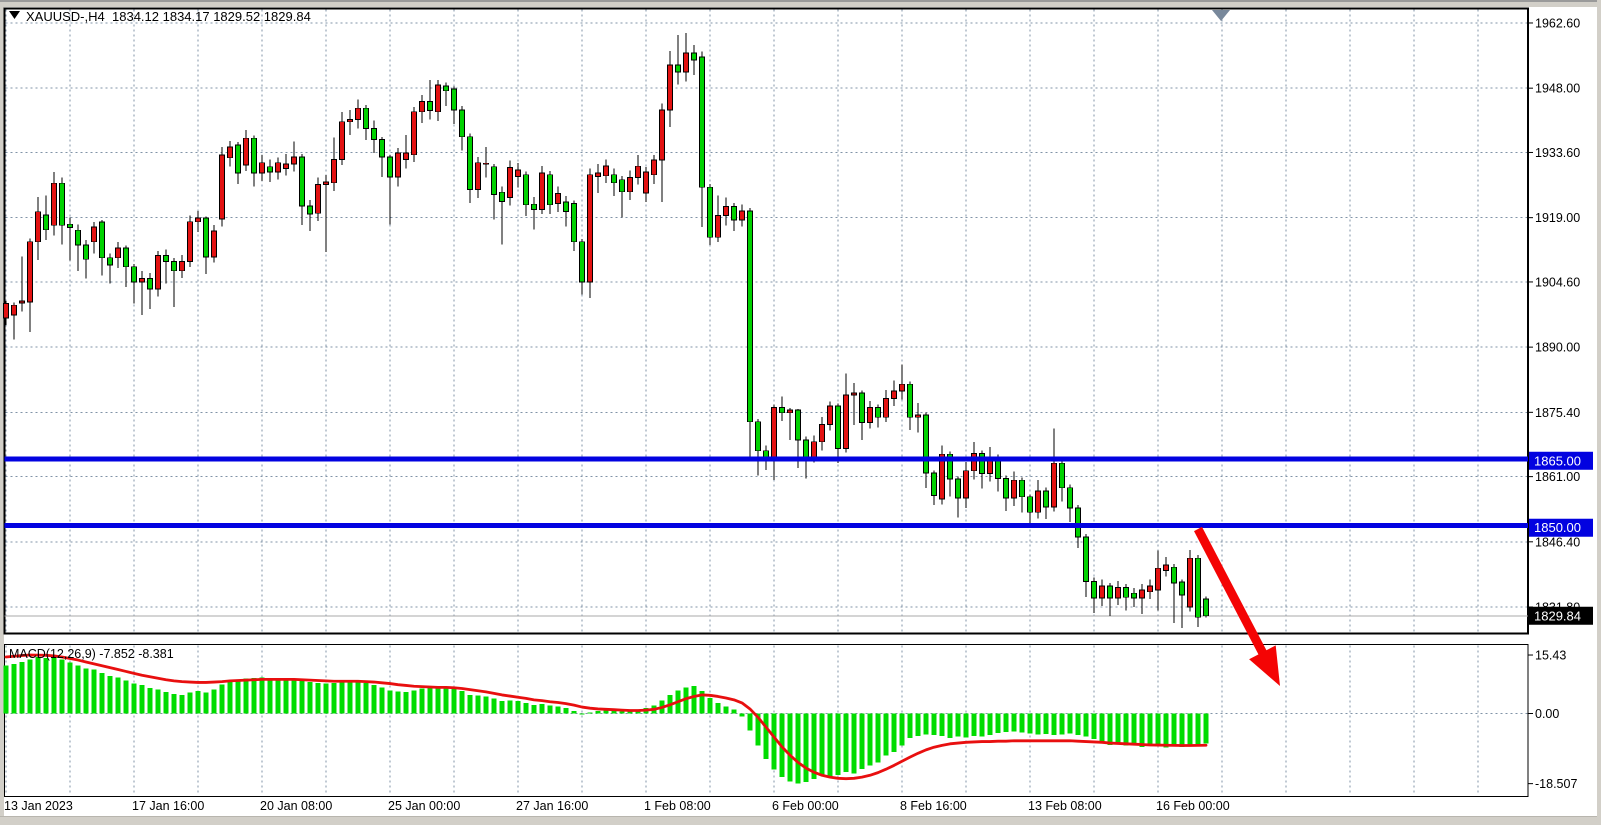  I want to click on price-badge-1850.00: 1850.00, so click(1561, 527).